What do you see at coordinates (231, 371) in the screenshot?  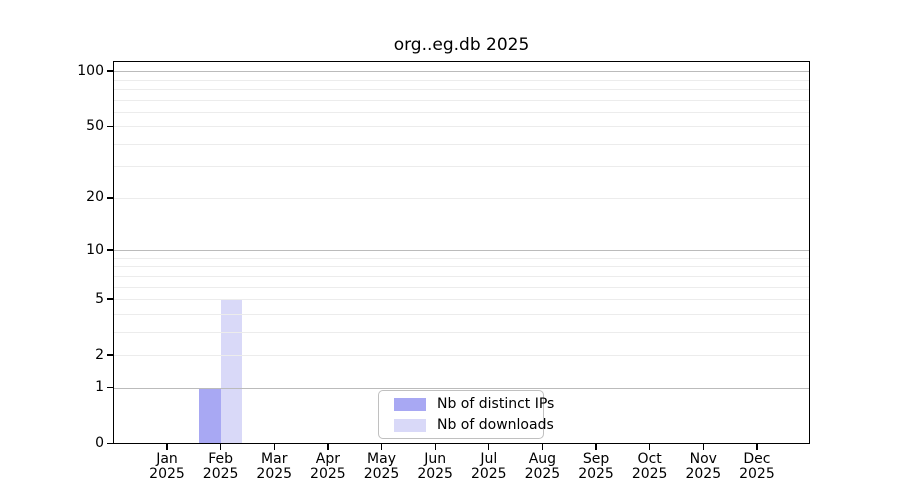 I see `bar-nb-of-downloads-feb-2025` at bounding box center [231, 371].